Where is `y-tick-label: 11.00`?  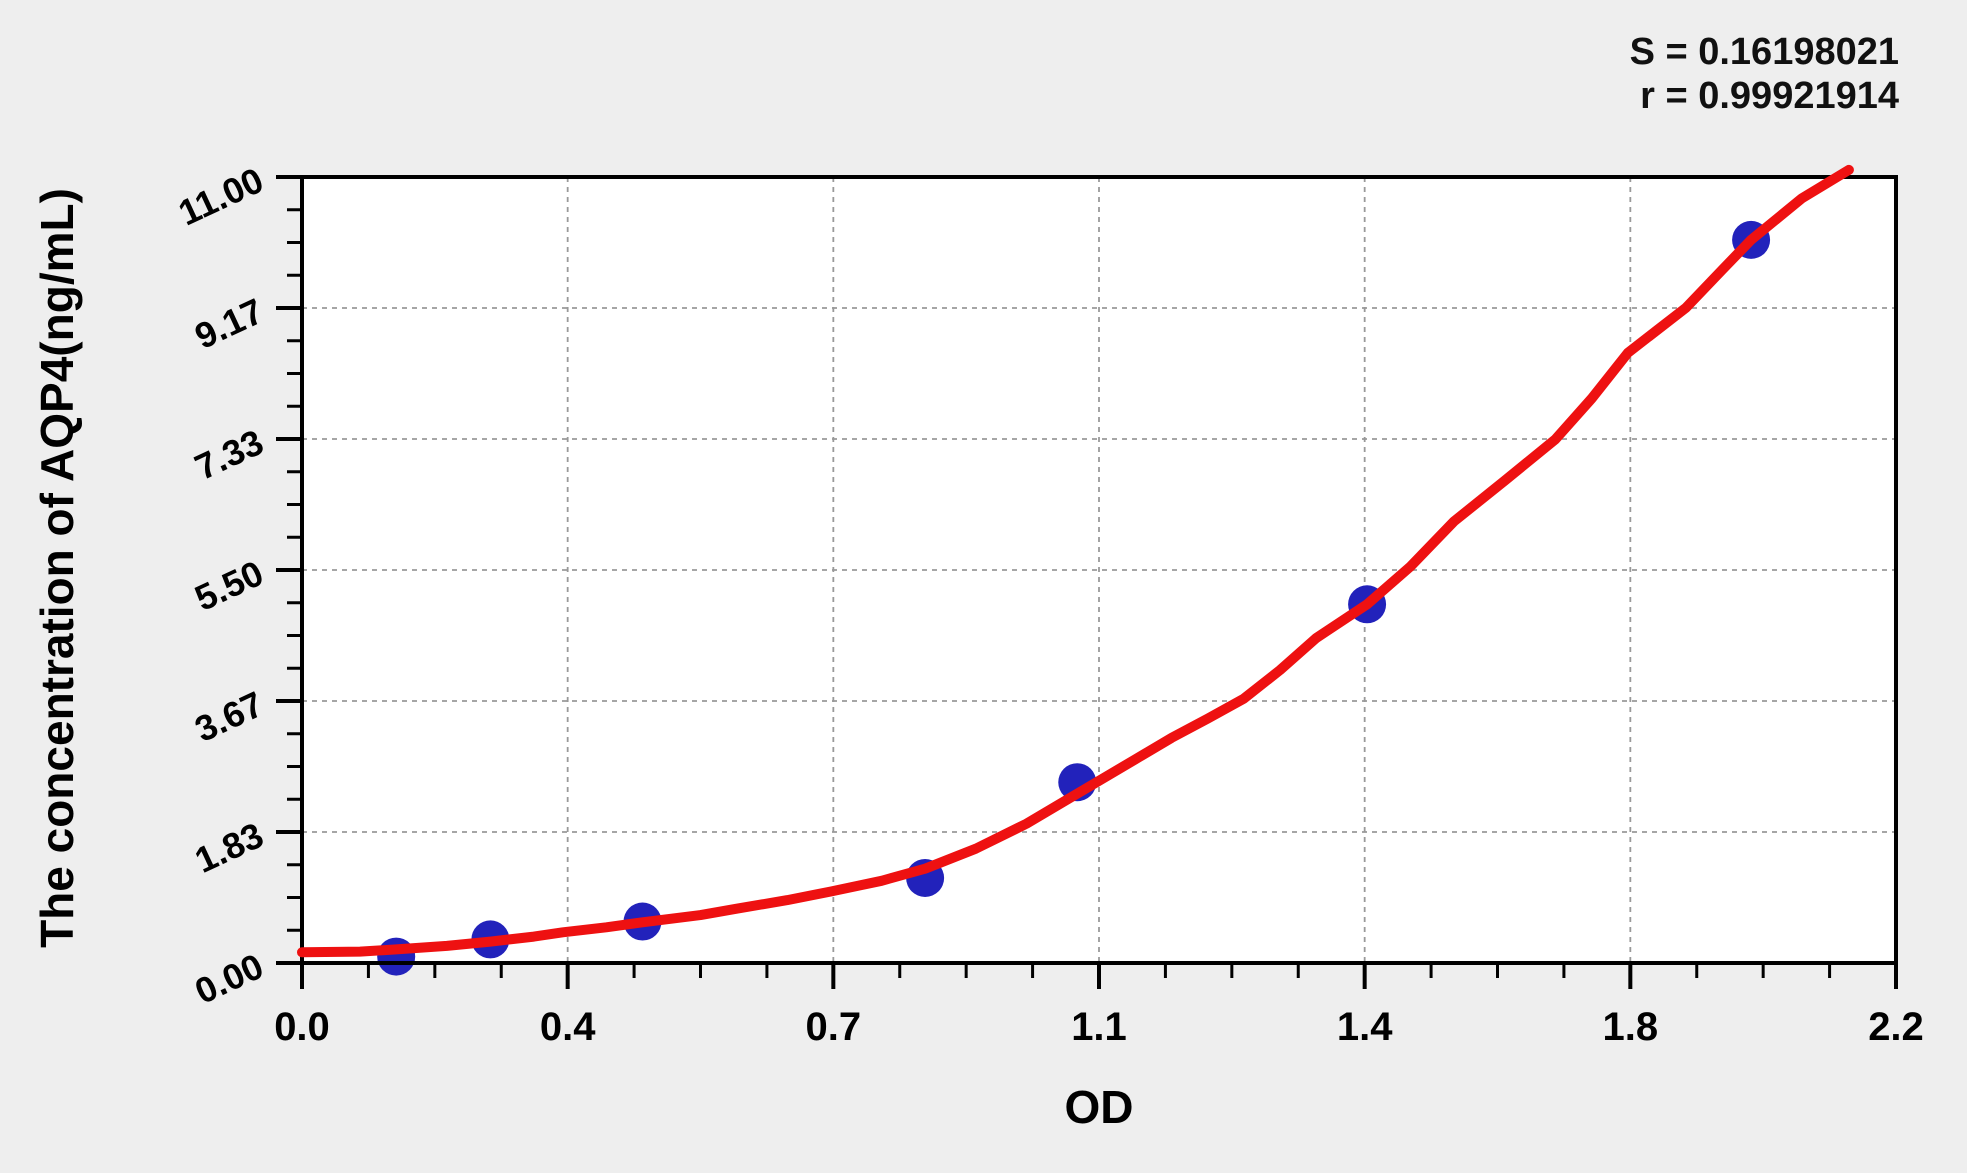
y-tick-label: 11.00 is located at coordinates (220, 196).